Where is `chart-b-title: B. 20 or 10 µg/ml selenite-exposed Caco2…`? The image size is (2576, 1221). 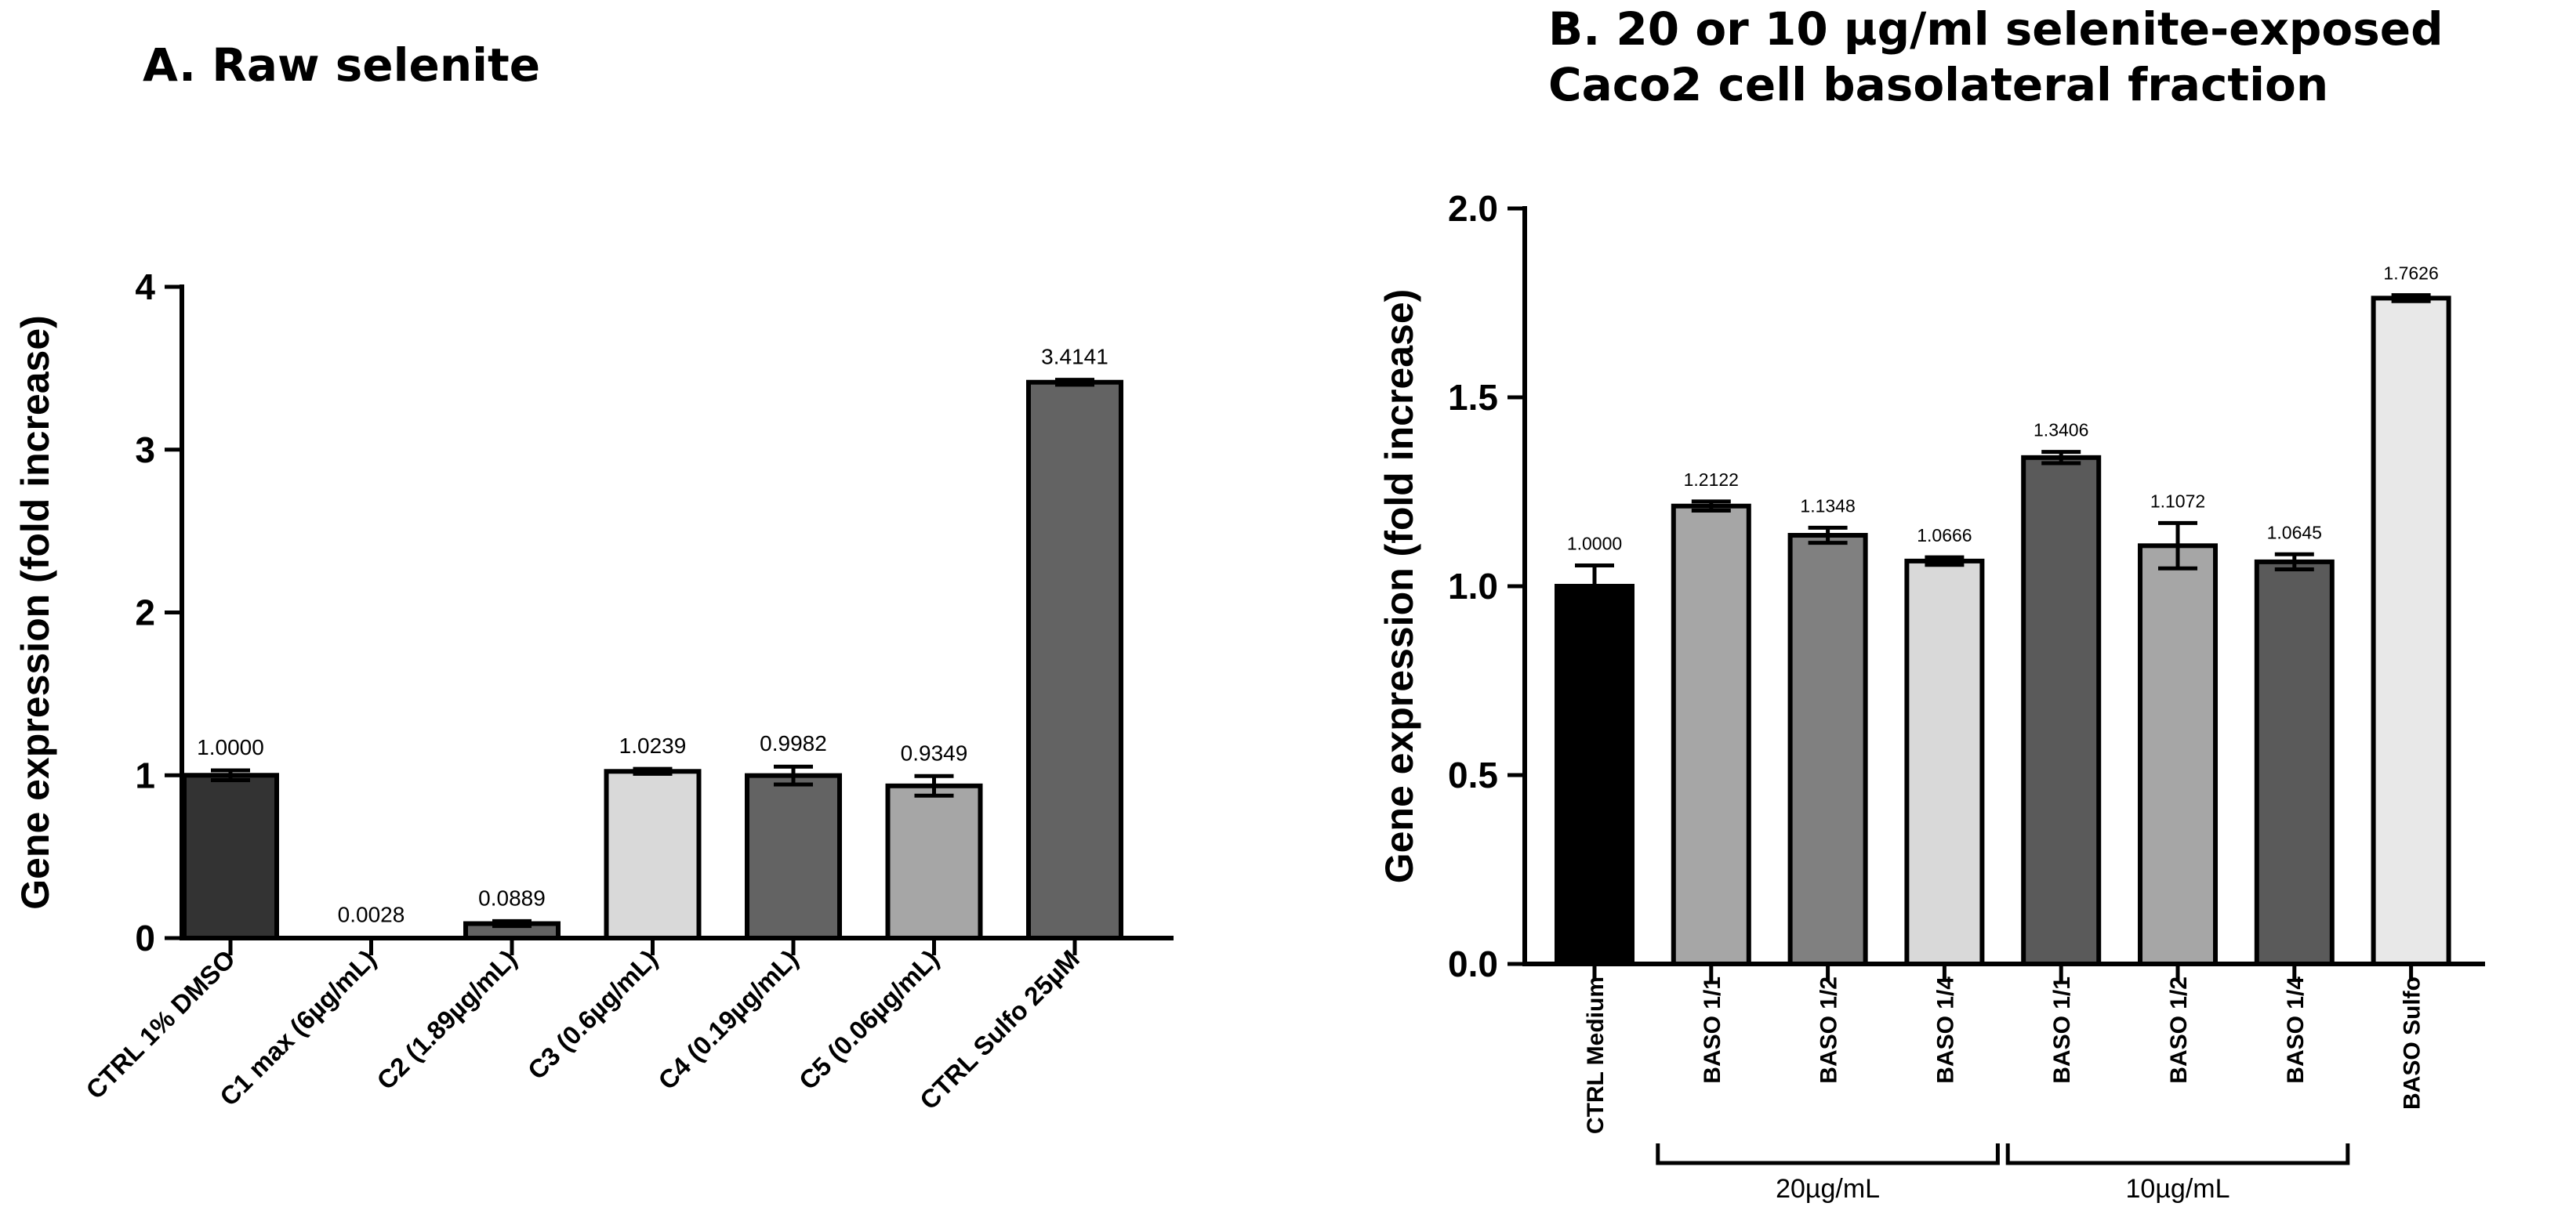 chart-b-title: B. 20 or 10 µg/ml selenite-exposed Caco2… is located at coordinates (1996, 56).